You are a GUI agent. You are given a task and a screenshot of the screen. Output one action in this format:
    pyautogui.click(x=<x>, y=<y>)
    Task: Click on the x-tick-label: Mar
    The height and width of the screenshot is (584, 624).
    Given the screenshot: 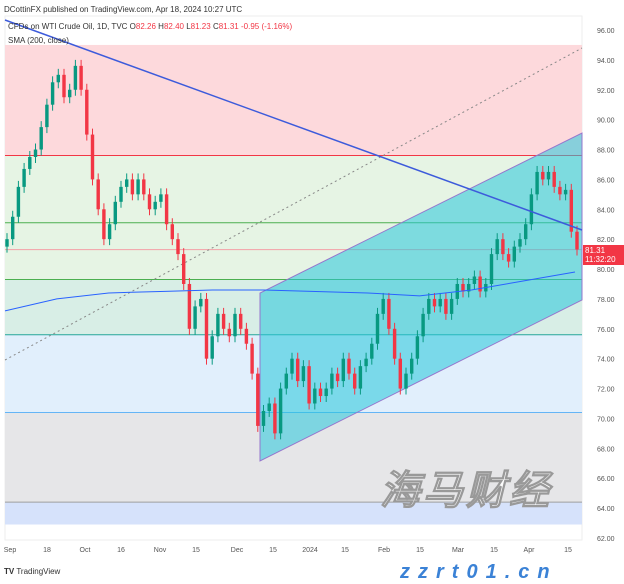 What is the action you would take?
    pyautogui.click(x=458, y=550)
    